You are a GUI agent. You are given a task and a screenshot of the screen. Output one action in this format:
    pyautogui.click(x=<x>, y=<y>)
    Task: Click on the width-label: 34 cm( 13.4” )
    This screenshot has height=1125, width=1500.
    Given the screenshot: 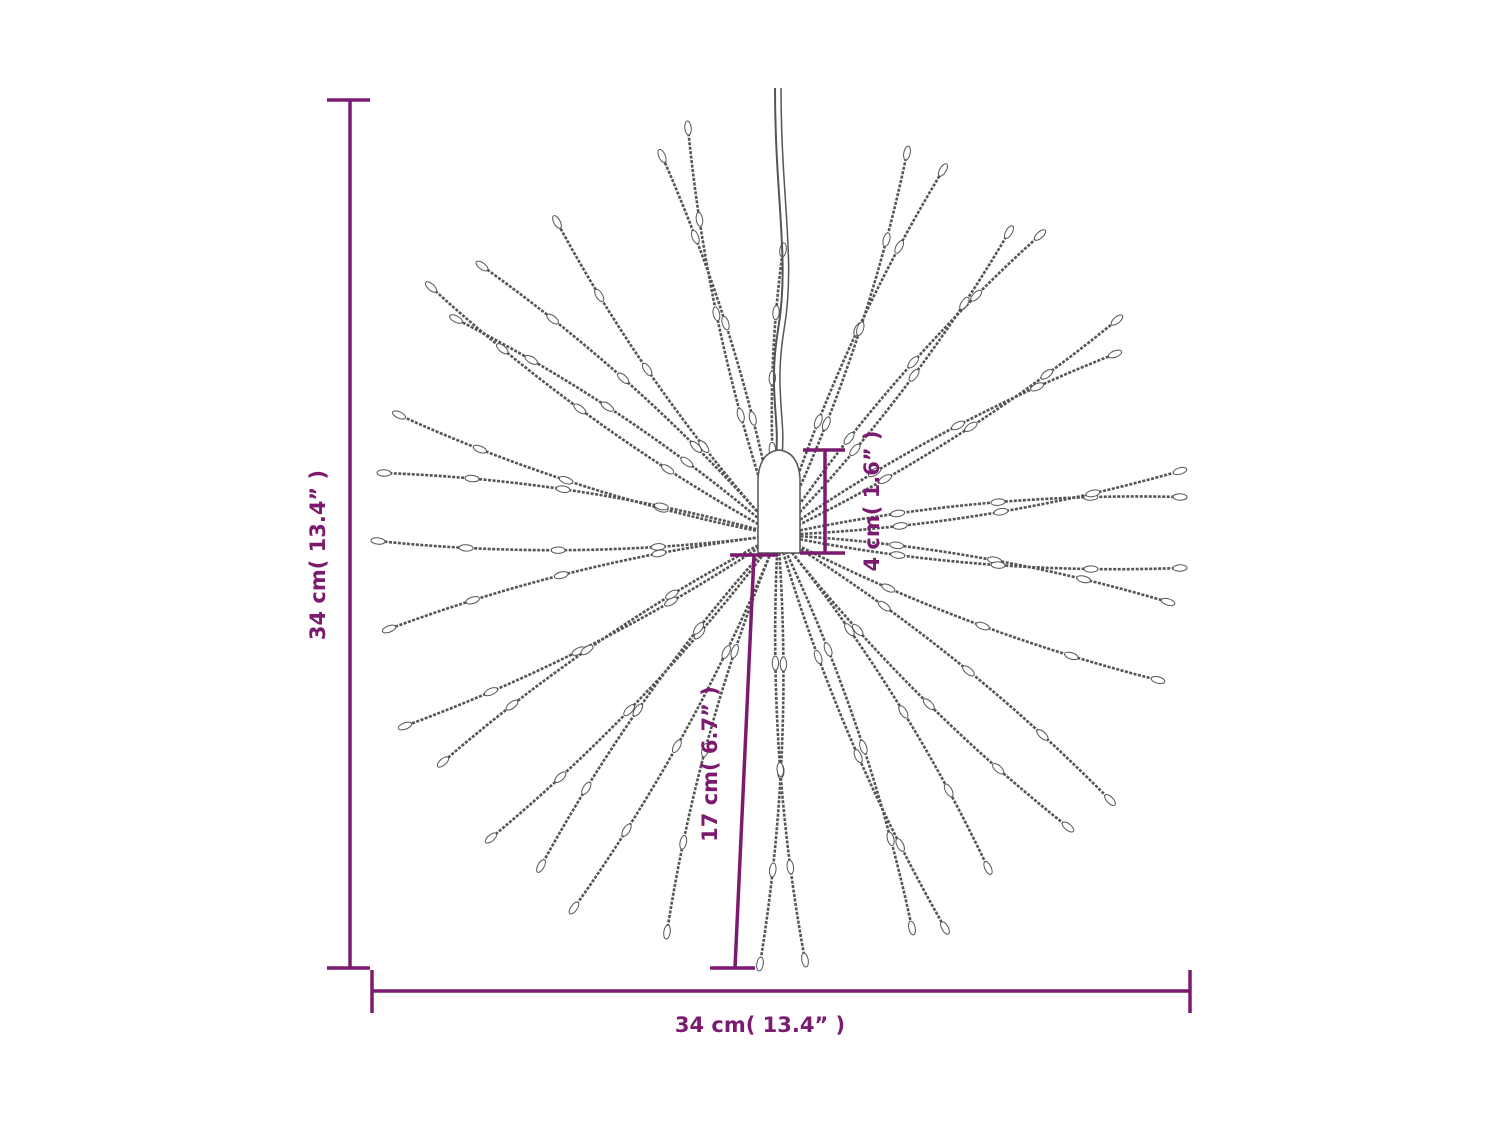 What is the action you would take?
    pyautogui.click(x=760, y=1025)
    